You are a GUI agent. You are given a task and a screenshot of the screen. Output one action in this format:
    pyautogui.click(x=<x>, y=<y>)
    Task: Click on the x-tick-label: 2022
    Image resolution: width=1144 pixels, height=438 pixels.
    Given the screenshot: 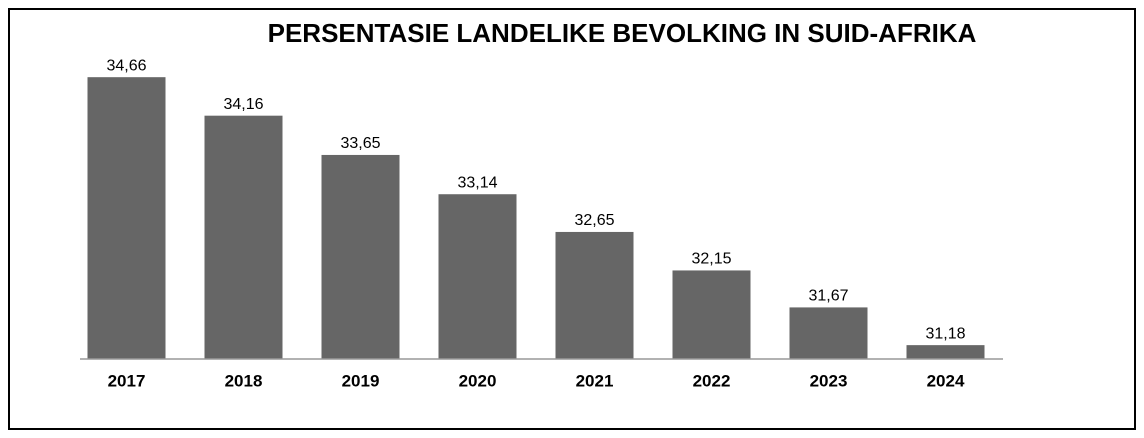 What is the action you would take?
    pyautogui.click(x=712, y=380)
    